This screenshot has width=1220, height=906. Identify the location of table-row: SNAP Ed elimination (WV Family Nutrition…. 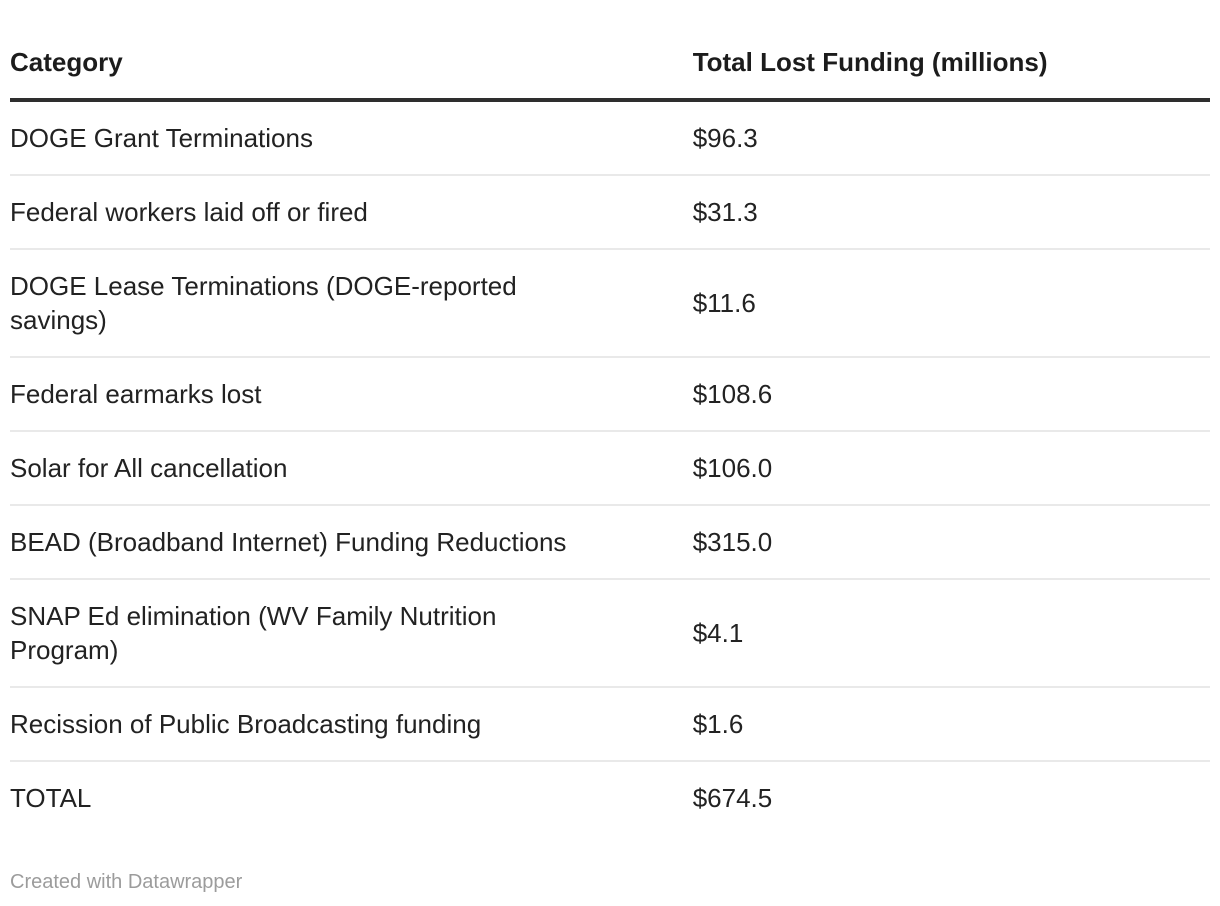
(610, 633).